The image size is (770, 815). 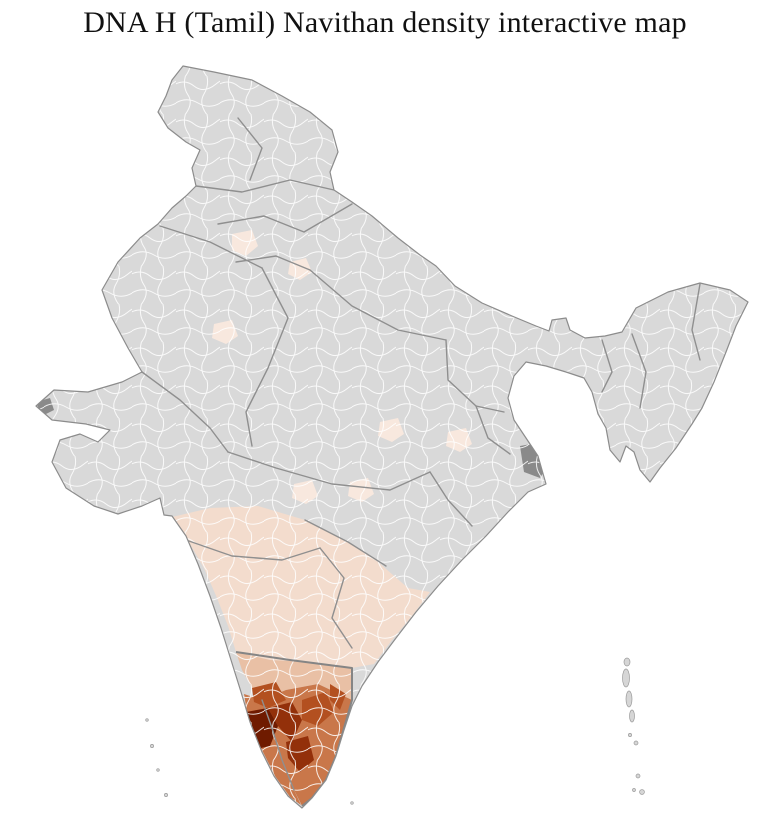 What do you see at coordinates (249, 761) in the screenshot?
I see `lakshadweep-islands` at bounding box center [249, 761].